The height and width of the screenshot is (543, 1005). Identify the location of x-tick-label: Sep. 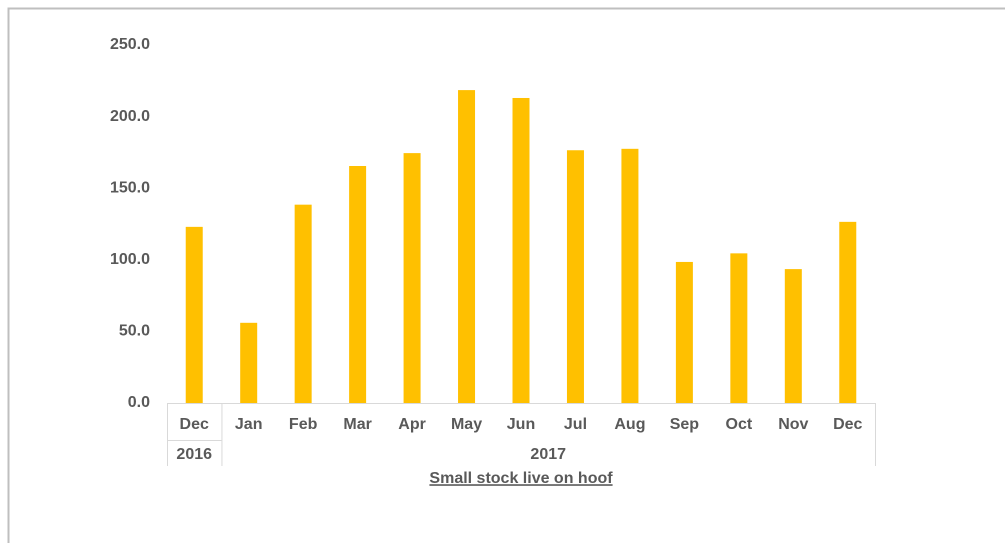
(685, 424).